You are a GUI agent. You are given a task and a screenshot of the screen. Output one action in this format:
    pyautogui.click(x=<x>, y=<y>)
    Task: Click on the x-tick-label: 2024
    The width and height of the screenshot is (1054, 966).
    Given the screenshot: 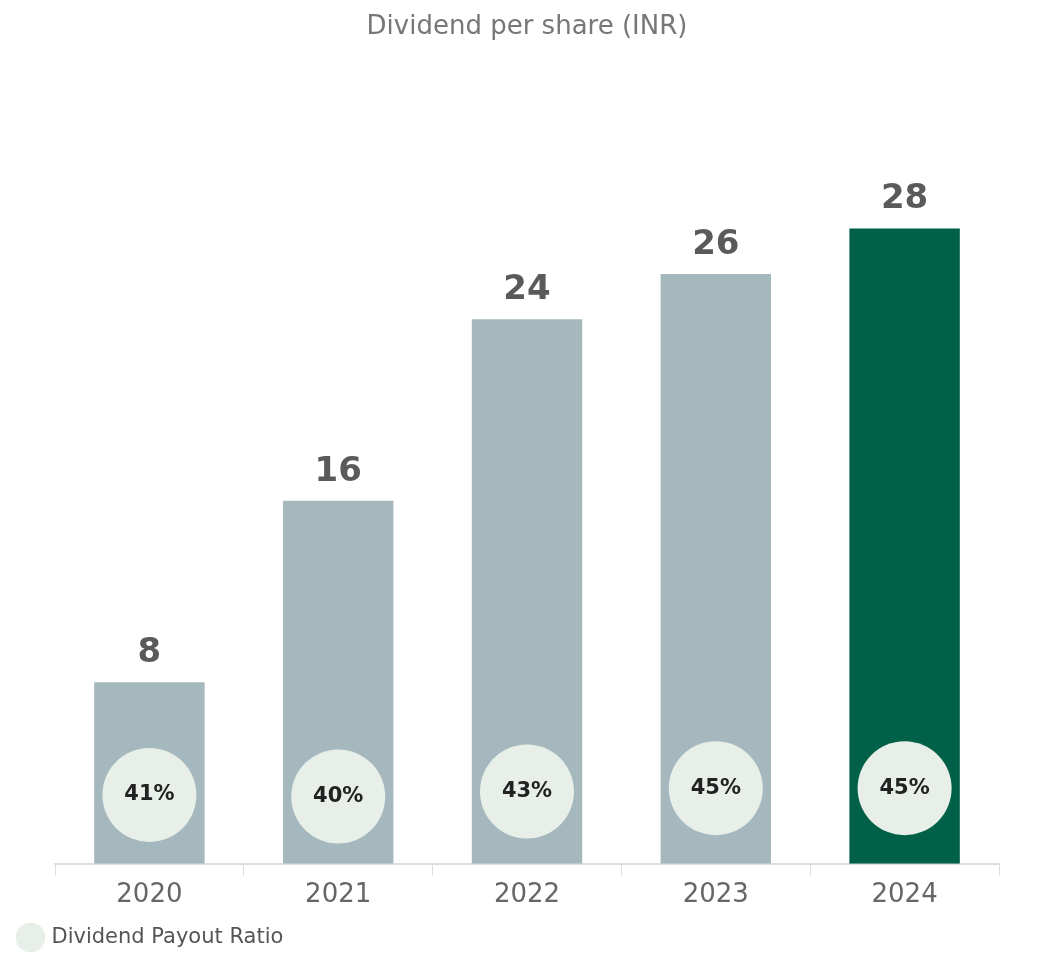 What is the action you would take?
    pyautogui.click(x=904, y=893)
    